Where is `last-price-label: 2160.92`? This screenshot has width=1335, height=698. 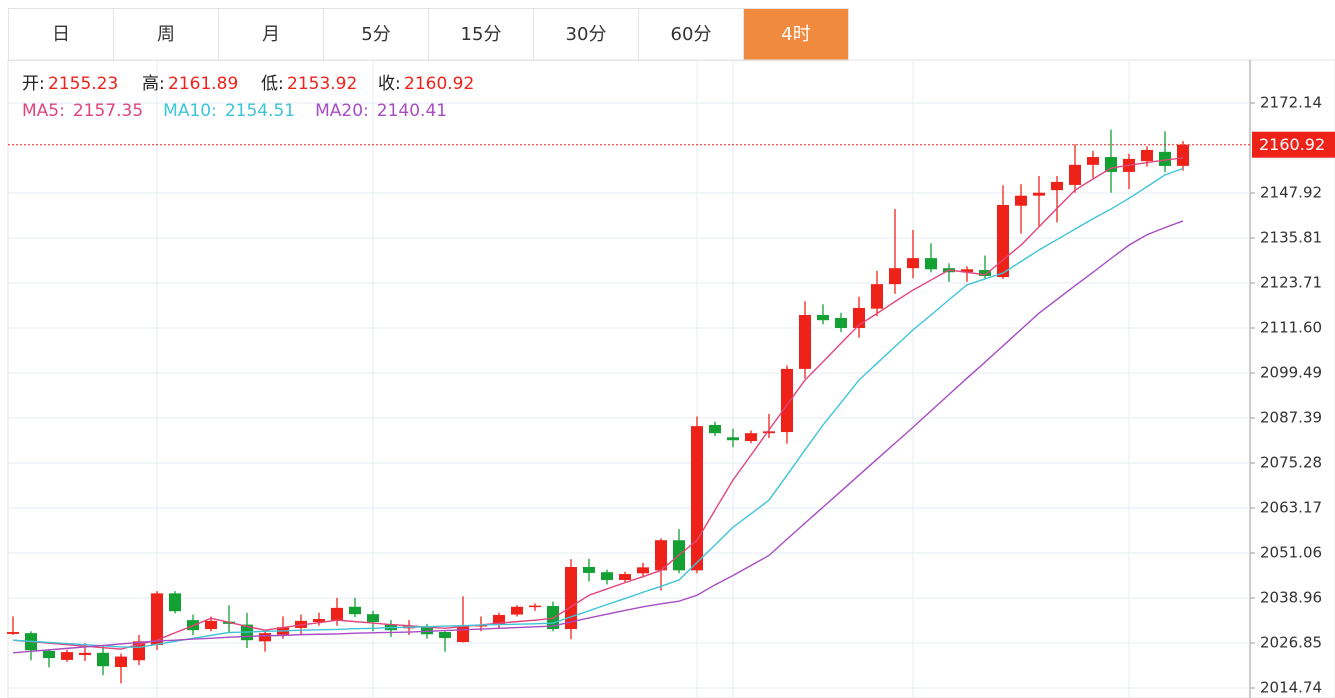
last-price-label: 2160.92 is located at coordinates (1292, 144).